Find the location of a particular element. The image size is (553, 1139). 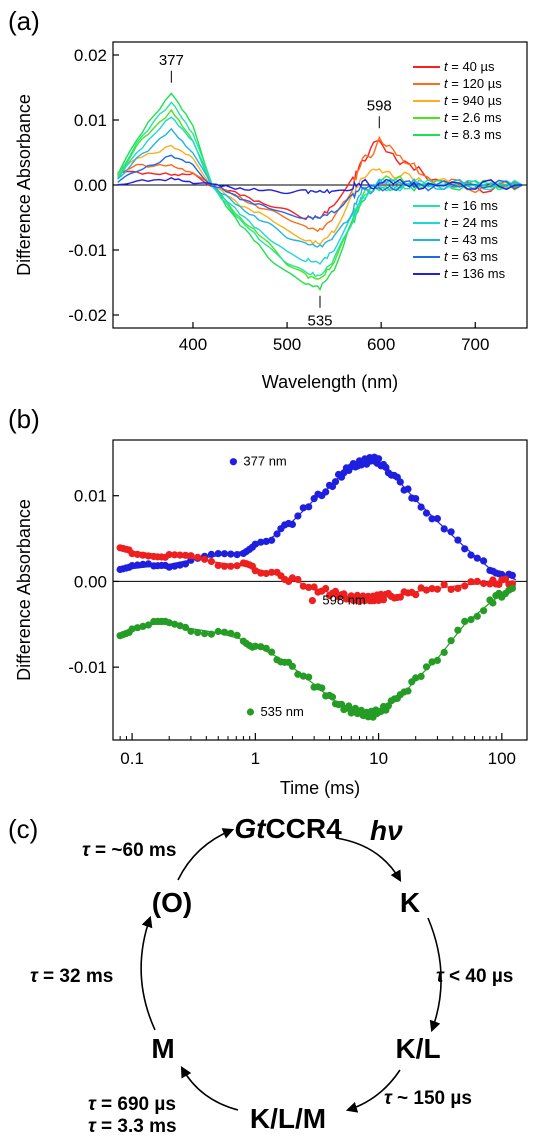

panel-a-x-tick-label: 700 is located at coordinates (475, 344).